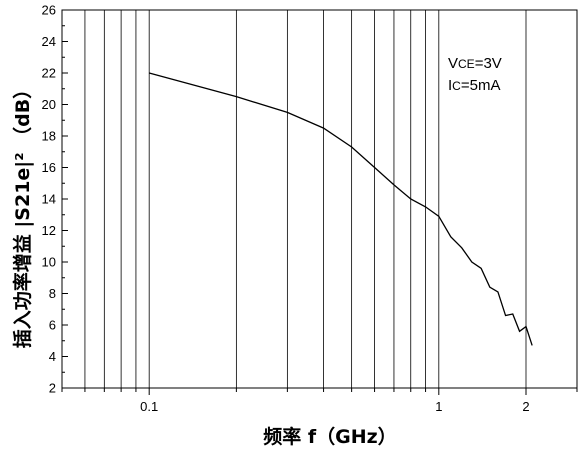  Describe the element at coordinates (450, 85) in the screenshot. I see `annotation-ic-main: I` at that location.